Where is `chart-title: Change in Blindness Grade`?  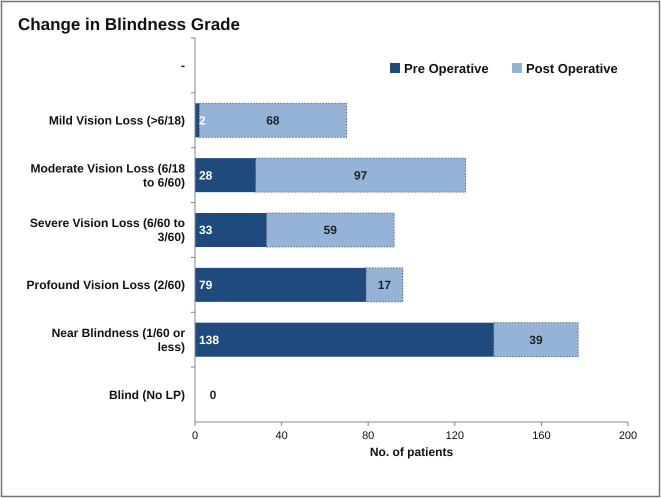
chart-title: Change in Blindness Grade is located at coordinates (129, 24).